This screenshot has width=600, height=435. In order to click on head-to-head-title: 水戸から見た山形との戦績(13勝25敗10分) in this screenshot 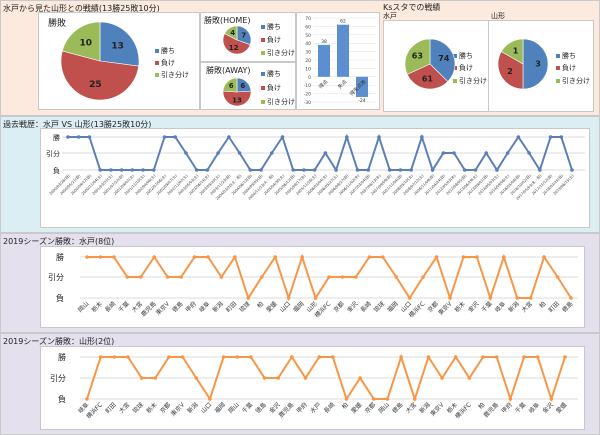, I will do `click(81, 8)`.